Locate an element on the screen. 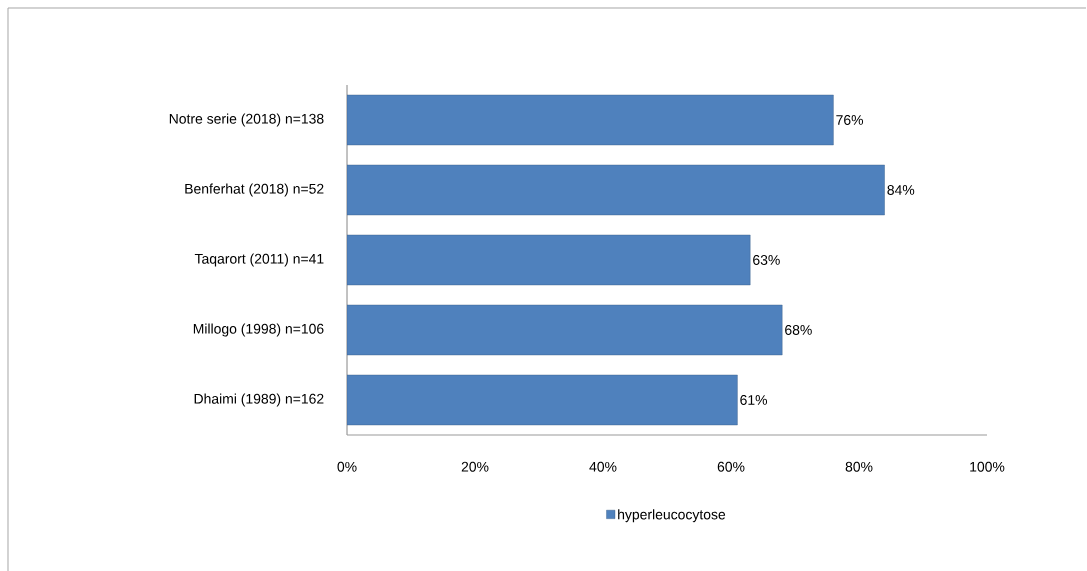  y-tick-label: Benferhat (2018) n=52 is located at coordinates (254, 190).